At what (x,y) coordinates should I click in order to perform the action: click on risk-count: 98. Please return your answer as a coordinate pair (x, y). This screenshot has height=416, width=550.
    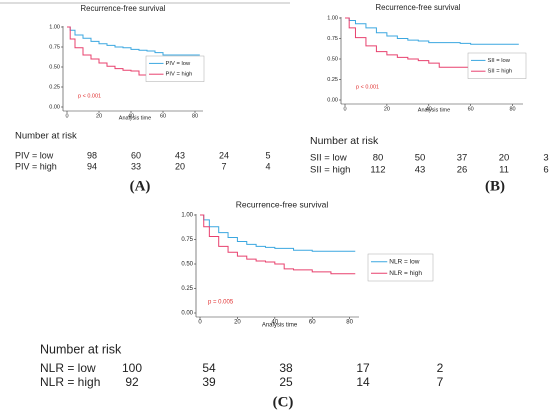
    Looking at the image, I should click on (92, 155).